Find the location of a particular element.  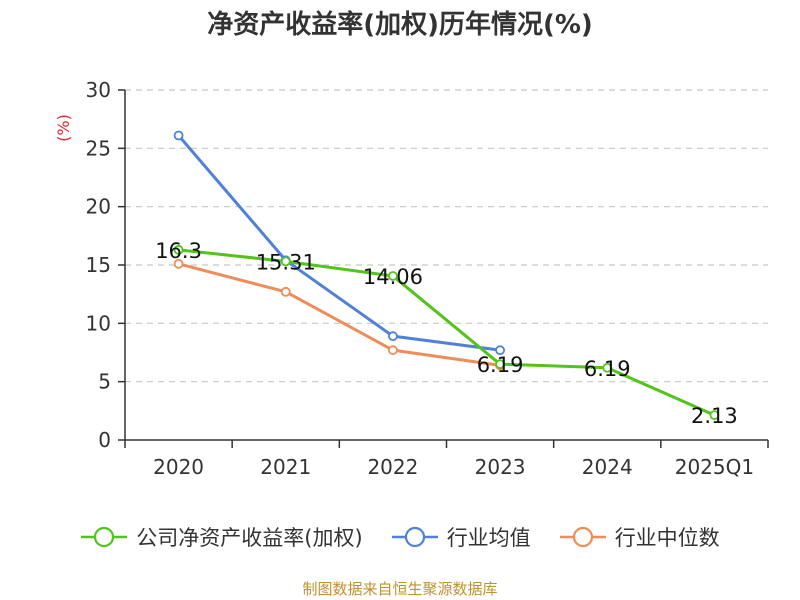

data-label: 14.06 is located at coordinates (393, 277).